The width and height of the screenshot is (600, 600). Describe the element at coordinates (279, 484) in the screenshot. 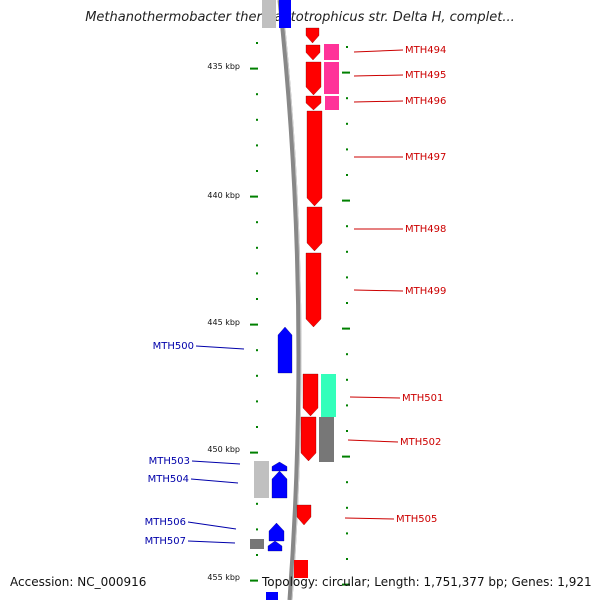

I see `gene-feature-mth504` at that location.